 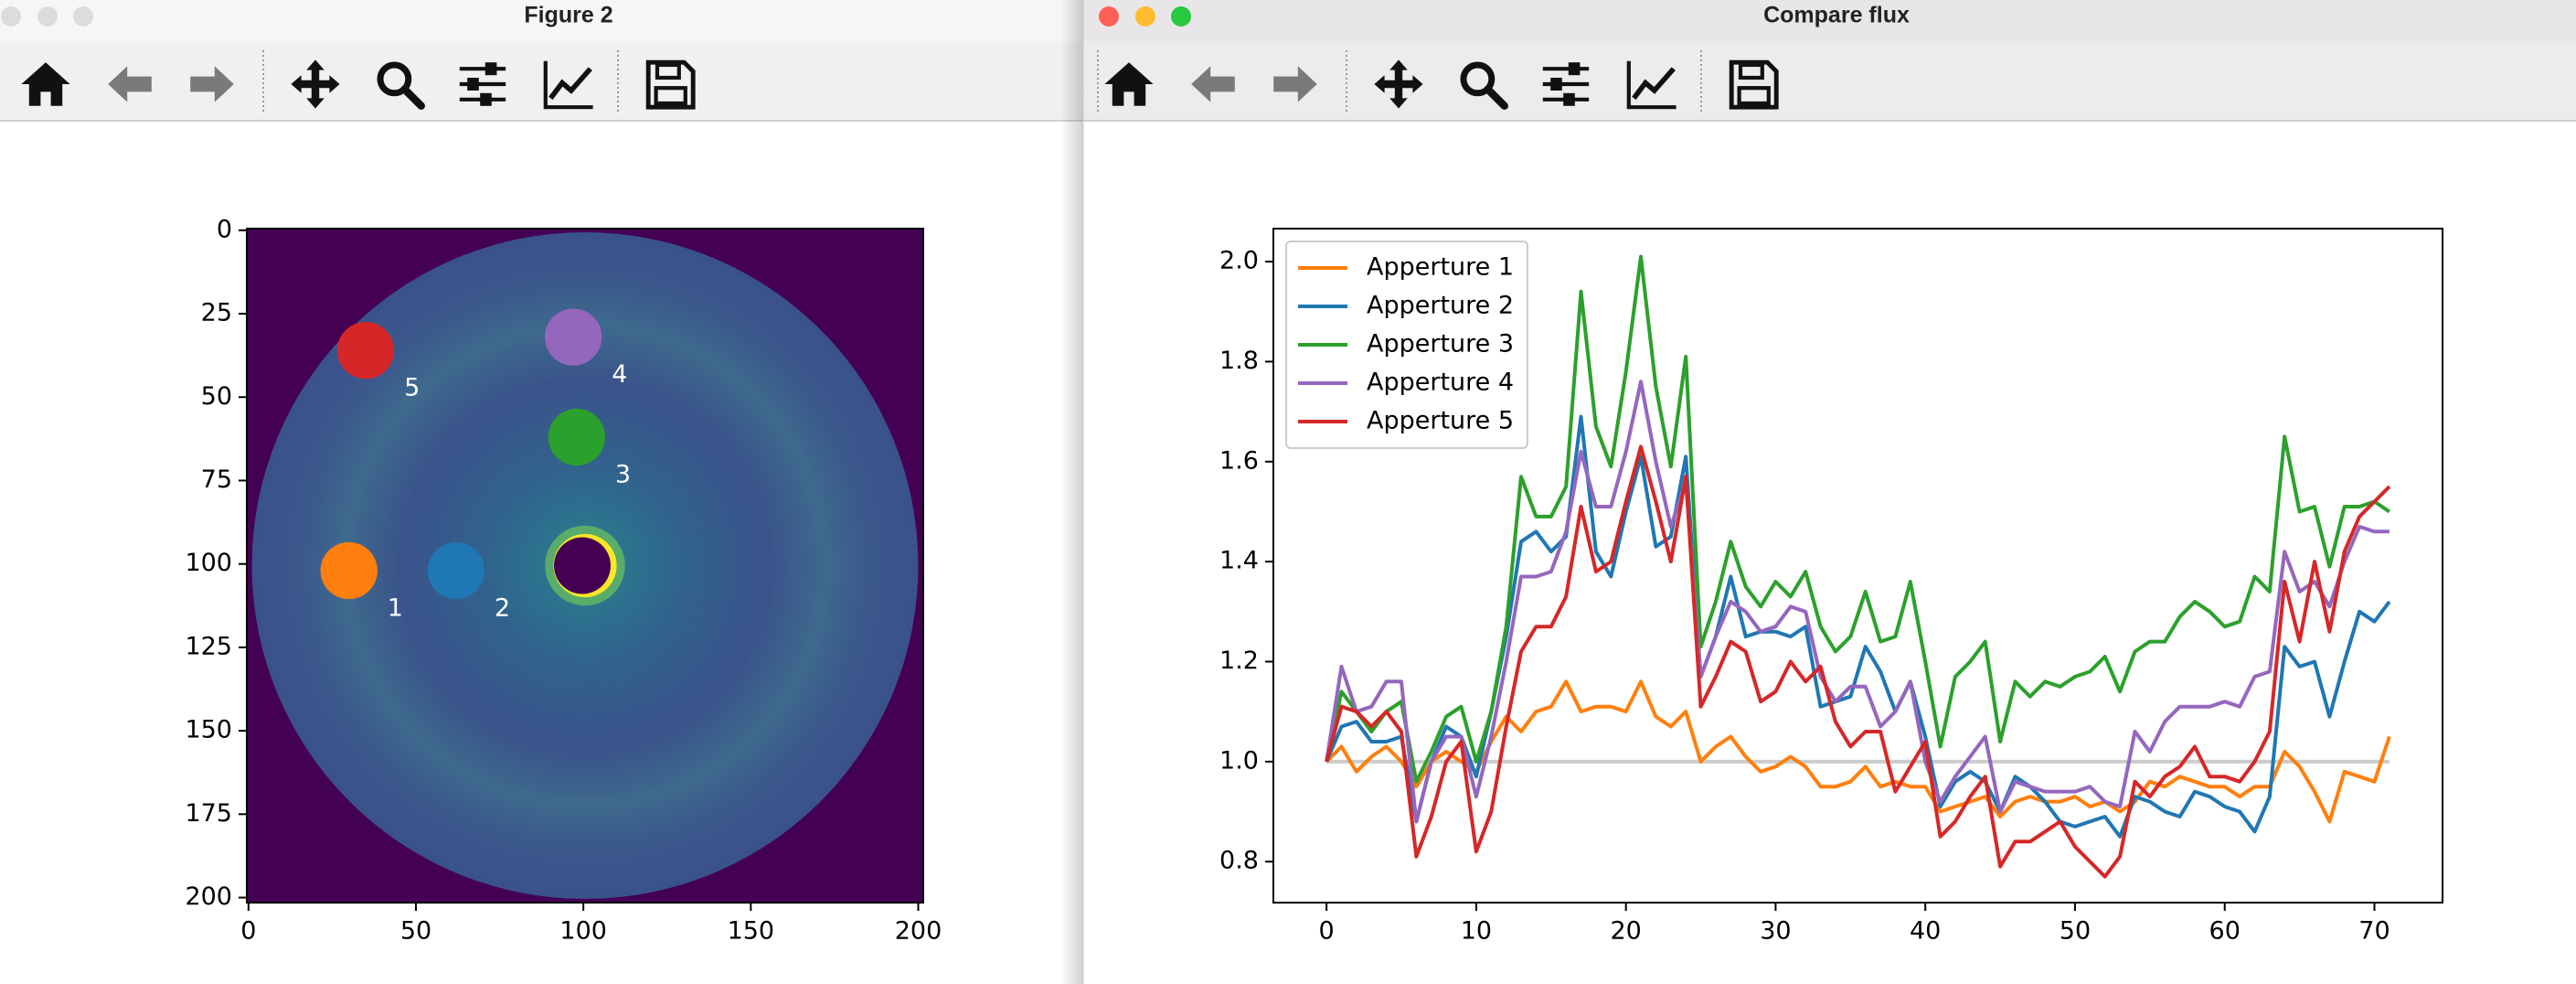 I want to click on x-tick-label: 50, so click(x=416, y=931).